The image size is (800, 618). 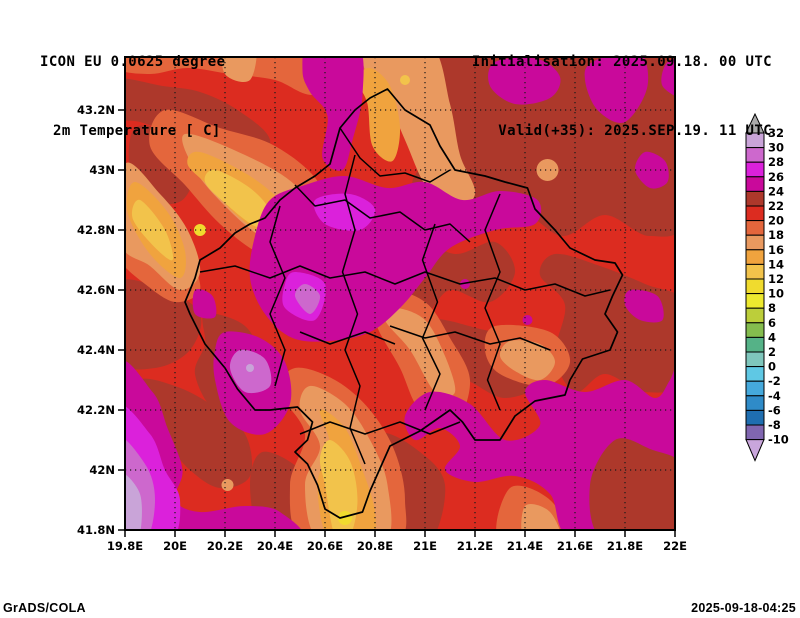 What do you see at coordinates (774, 425) in the screenshot?
I see `colorbar-label: -8` at bounding box center [774, 425].